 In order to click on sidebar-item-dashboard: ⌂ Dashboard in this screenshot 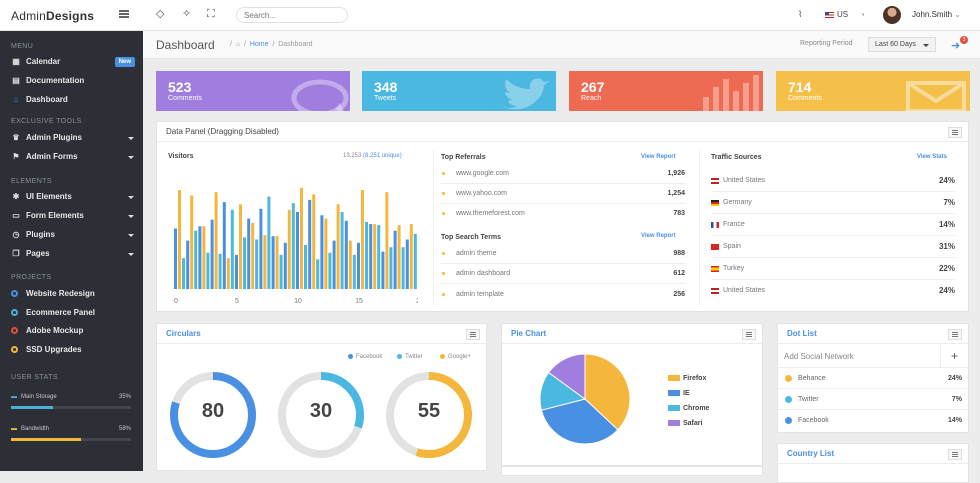, I will do `click(74, 100)`.